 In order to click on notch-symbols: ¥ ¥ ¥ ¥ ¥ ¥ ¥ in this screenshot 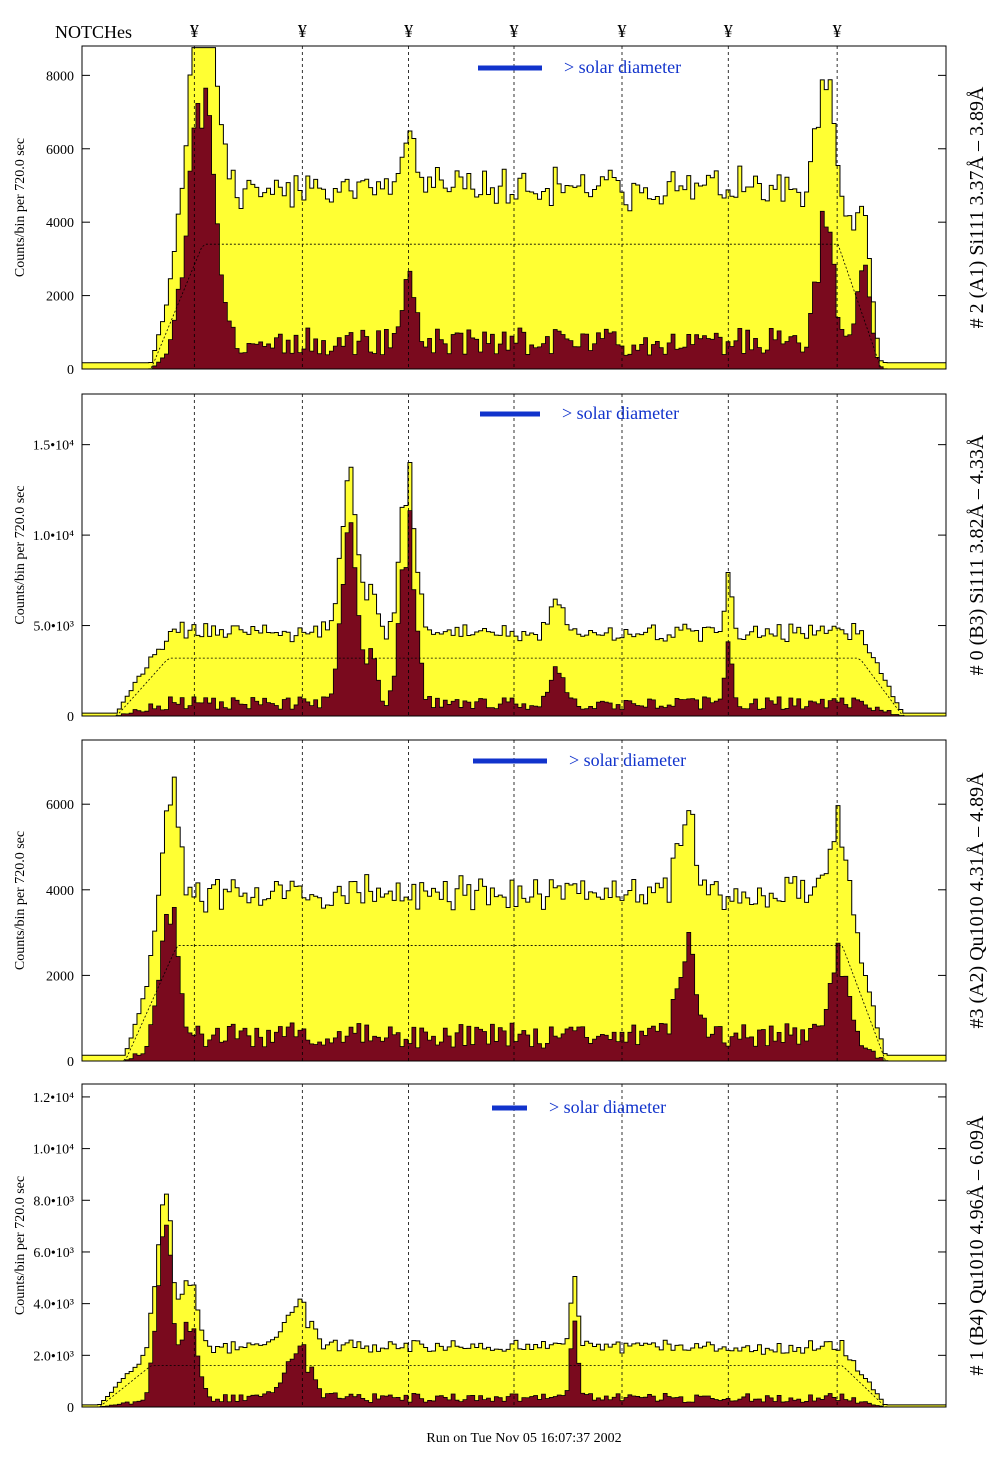, I will do `click(516, 31)`.